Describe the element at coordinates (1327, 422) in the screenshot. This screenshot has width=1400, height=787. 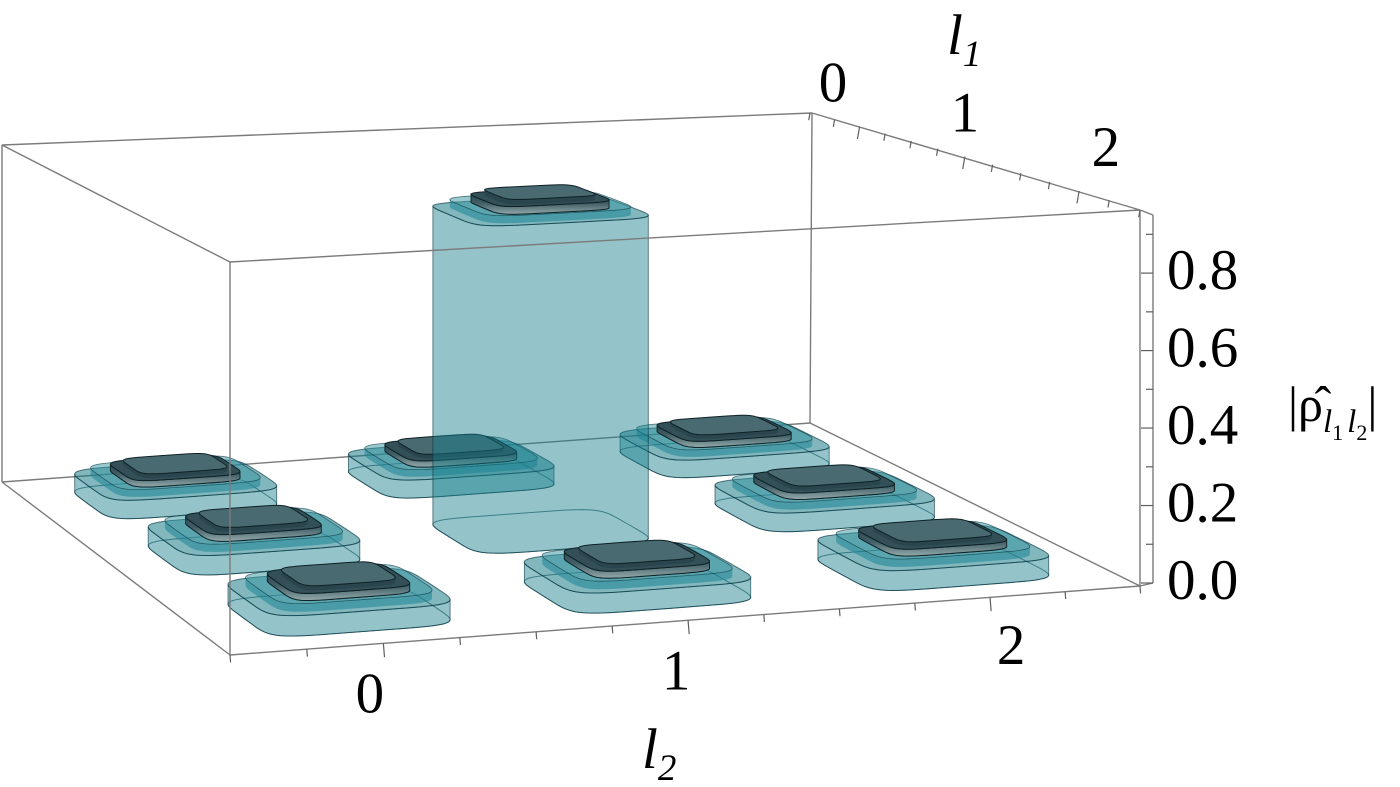
I see `z-title-sub-l1-letter: l` at that location.